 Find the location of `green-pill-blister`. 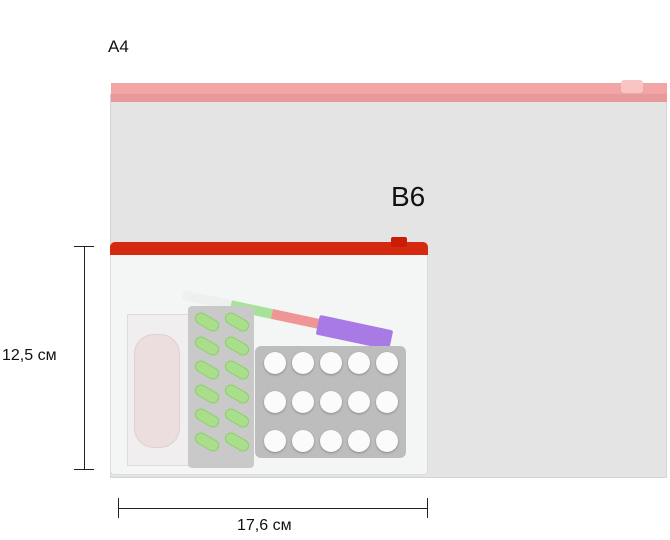

green-pill-blister is located at coordinates (221, 387).